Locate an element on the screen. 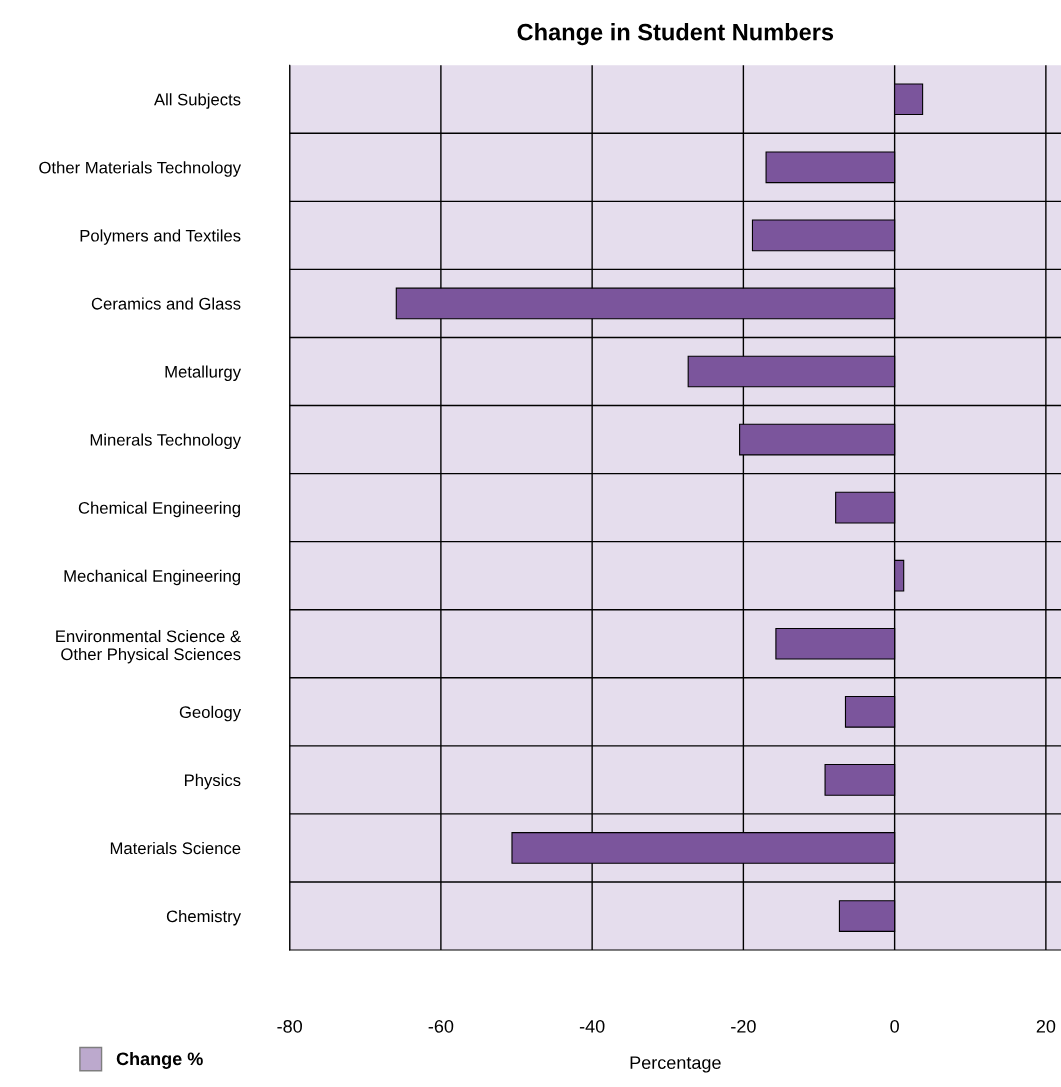  x-tick-label: 0 is located at coordinates (894, 1026).